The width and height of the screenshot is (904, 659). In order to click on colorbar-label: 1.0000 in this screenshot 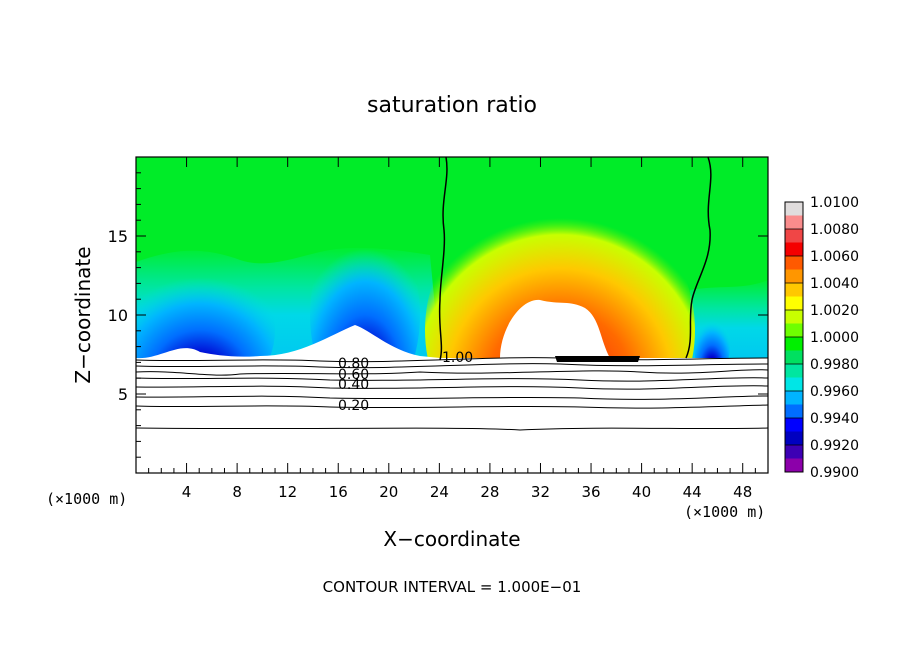, I will do `click(834, 338)`.